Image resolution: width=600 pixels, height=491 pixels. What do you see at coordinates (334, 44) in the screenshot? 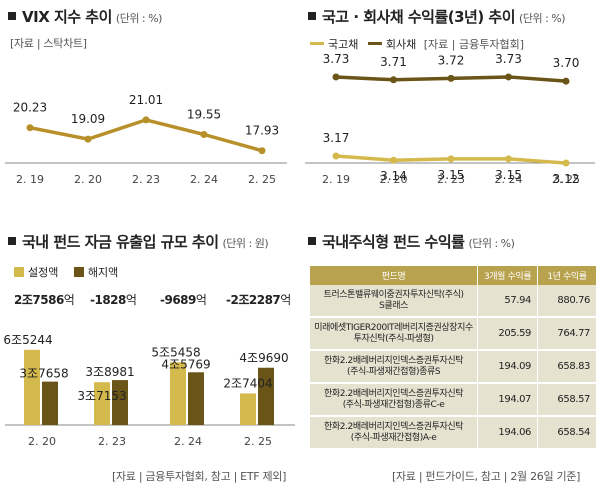
I see `legend-item-govt: 국고채` at bounding box center [334, 44].